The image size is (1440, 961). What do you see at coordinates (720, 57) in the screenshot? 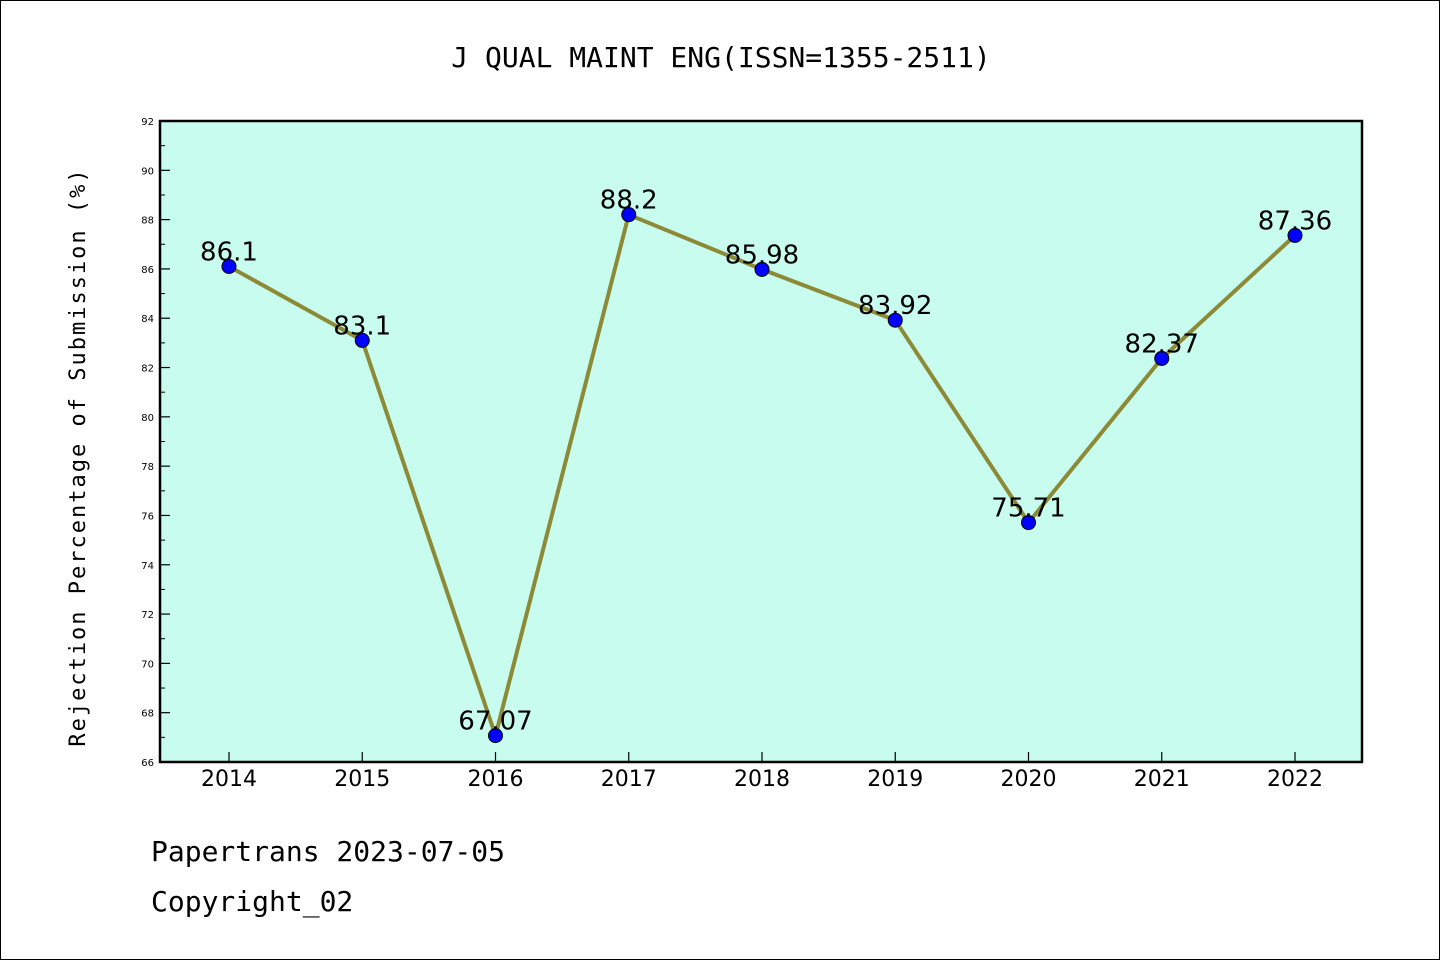
I see `chart-title: J QUAL MAINT ENG(ISSN=1355-2511)` at bounding box center [720, 57].